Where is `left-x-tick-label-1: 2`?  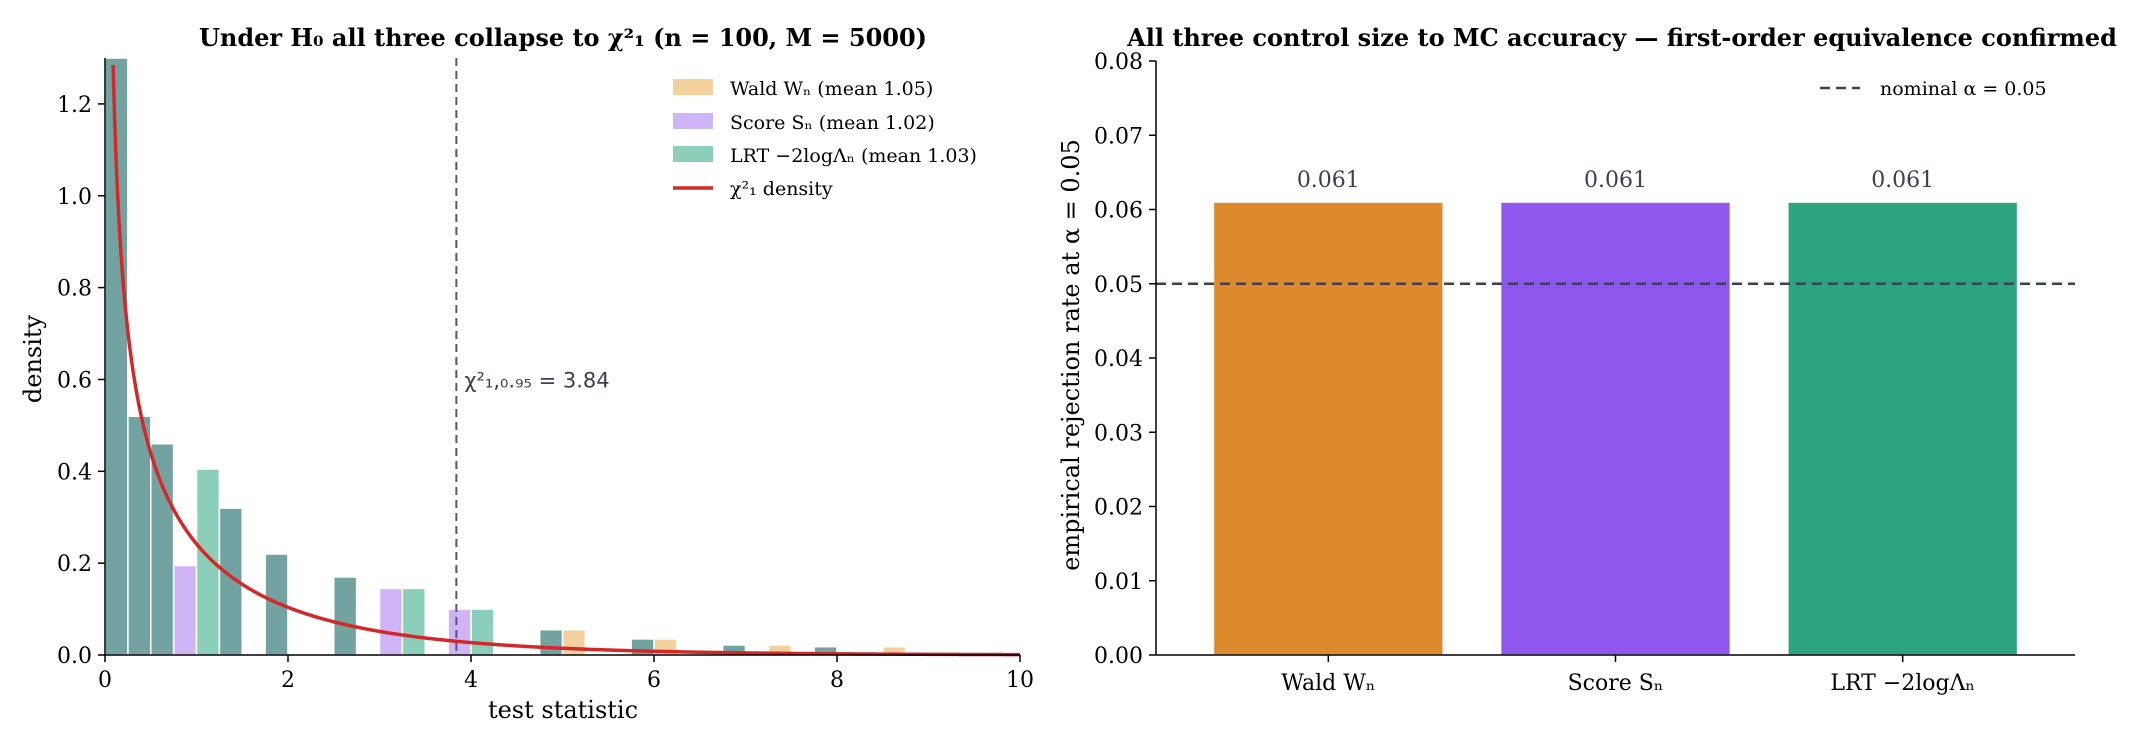 left-x-tick-label-1: 2 is located at coordinates (288, 680).